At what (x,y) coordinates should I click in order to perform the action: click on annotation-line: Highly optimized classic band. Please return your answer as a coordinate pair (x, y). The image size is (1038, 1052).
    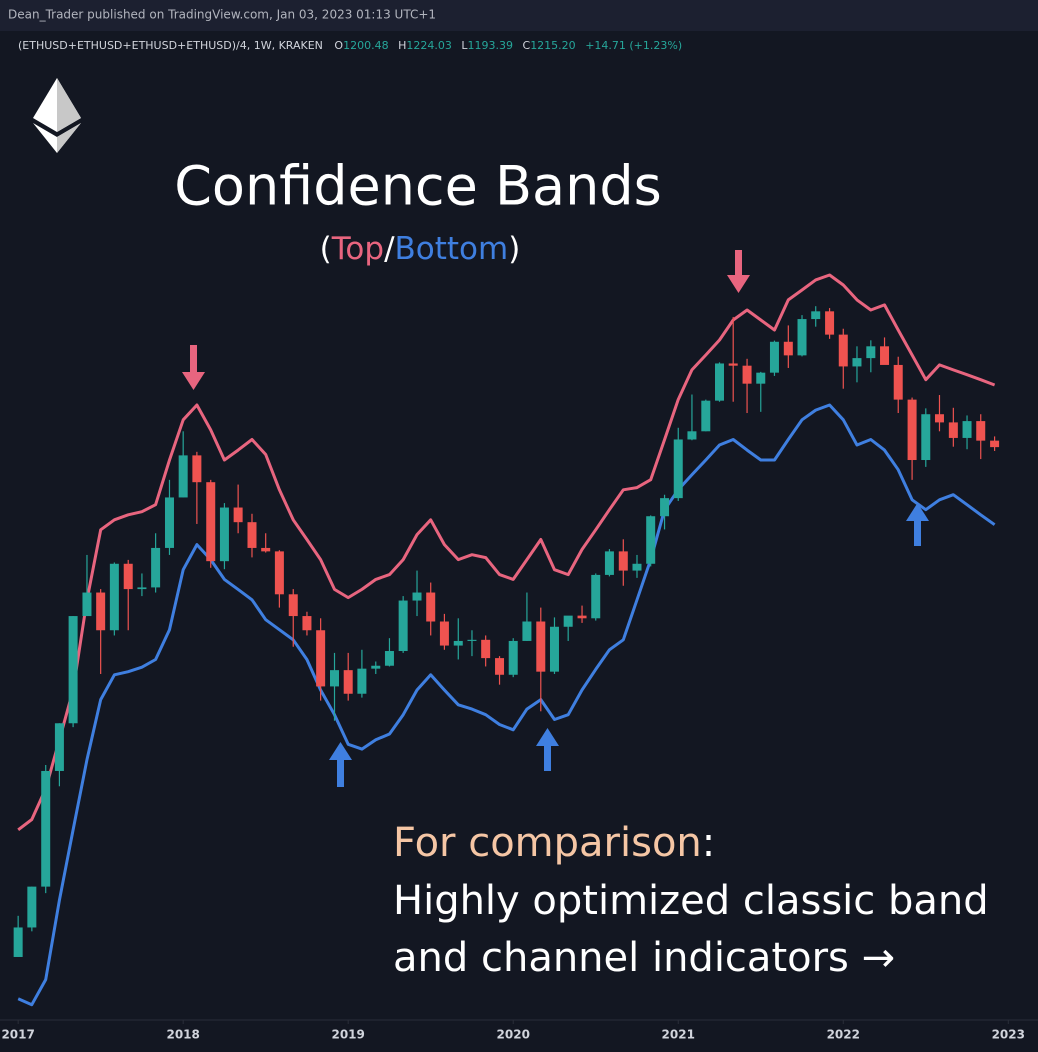
    Looking at the image, I should click on (691, 901).